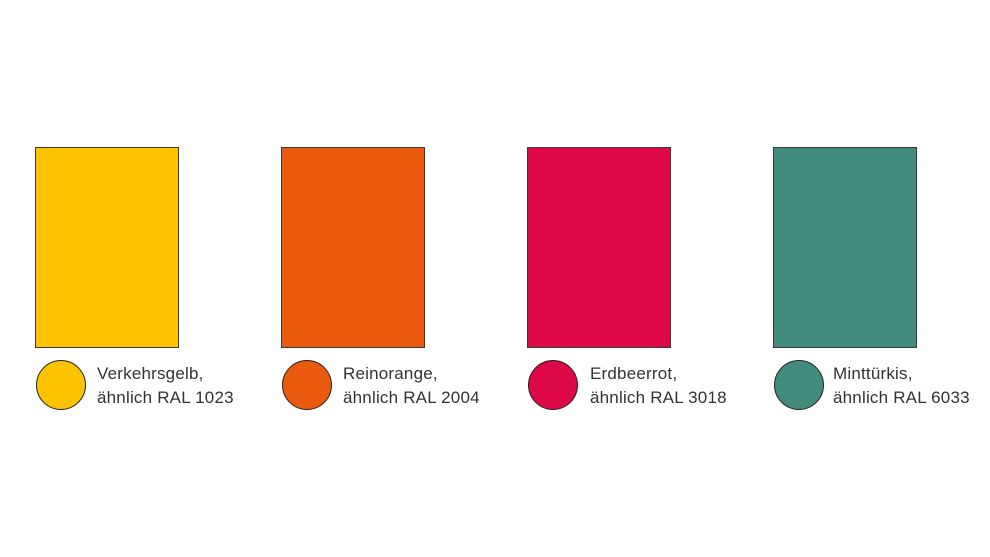 This screenshot has height=557, width=990. Describe the element at coordinates (353, 247) in the screenshot. I see `swatch-rectangle-orange` at that location.